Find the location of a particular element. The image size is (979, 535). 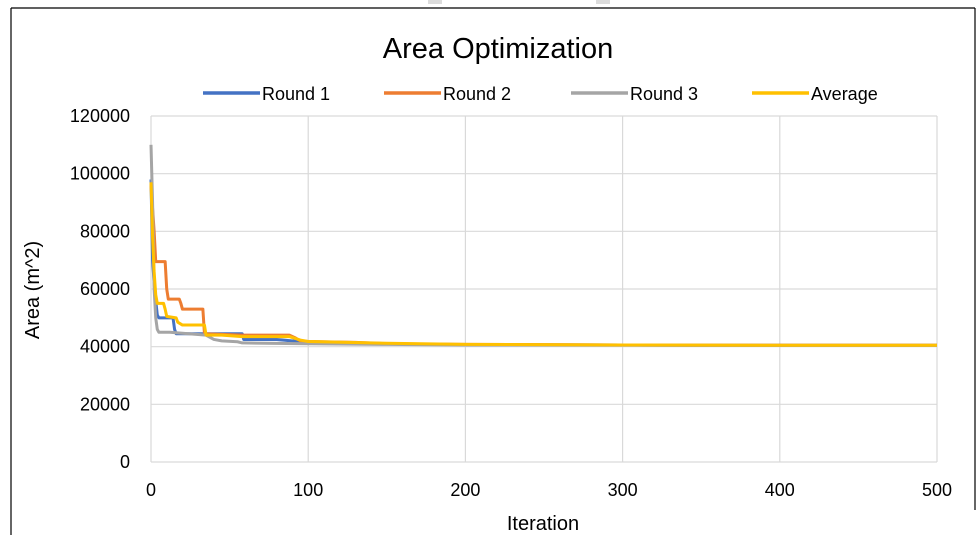

top-artifact-right is located at coordinates (603, 2).